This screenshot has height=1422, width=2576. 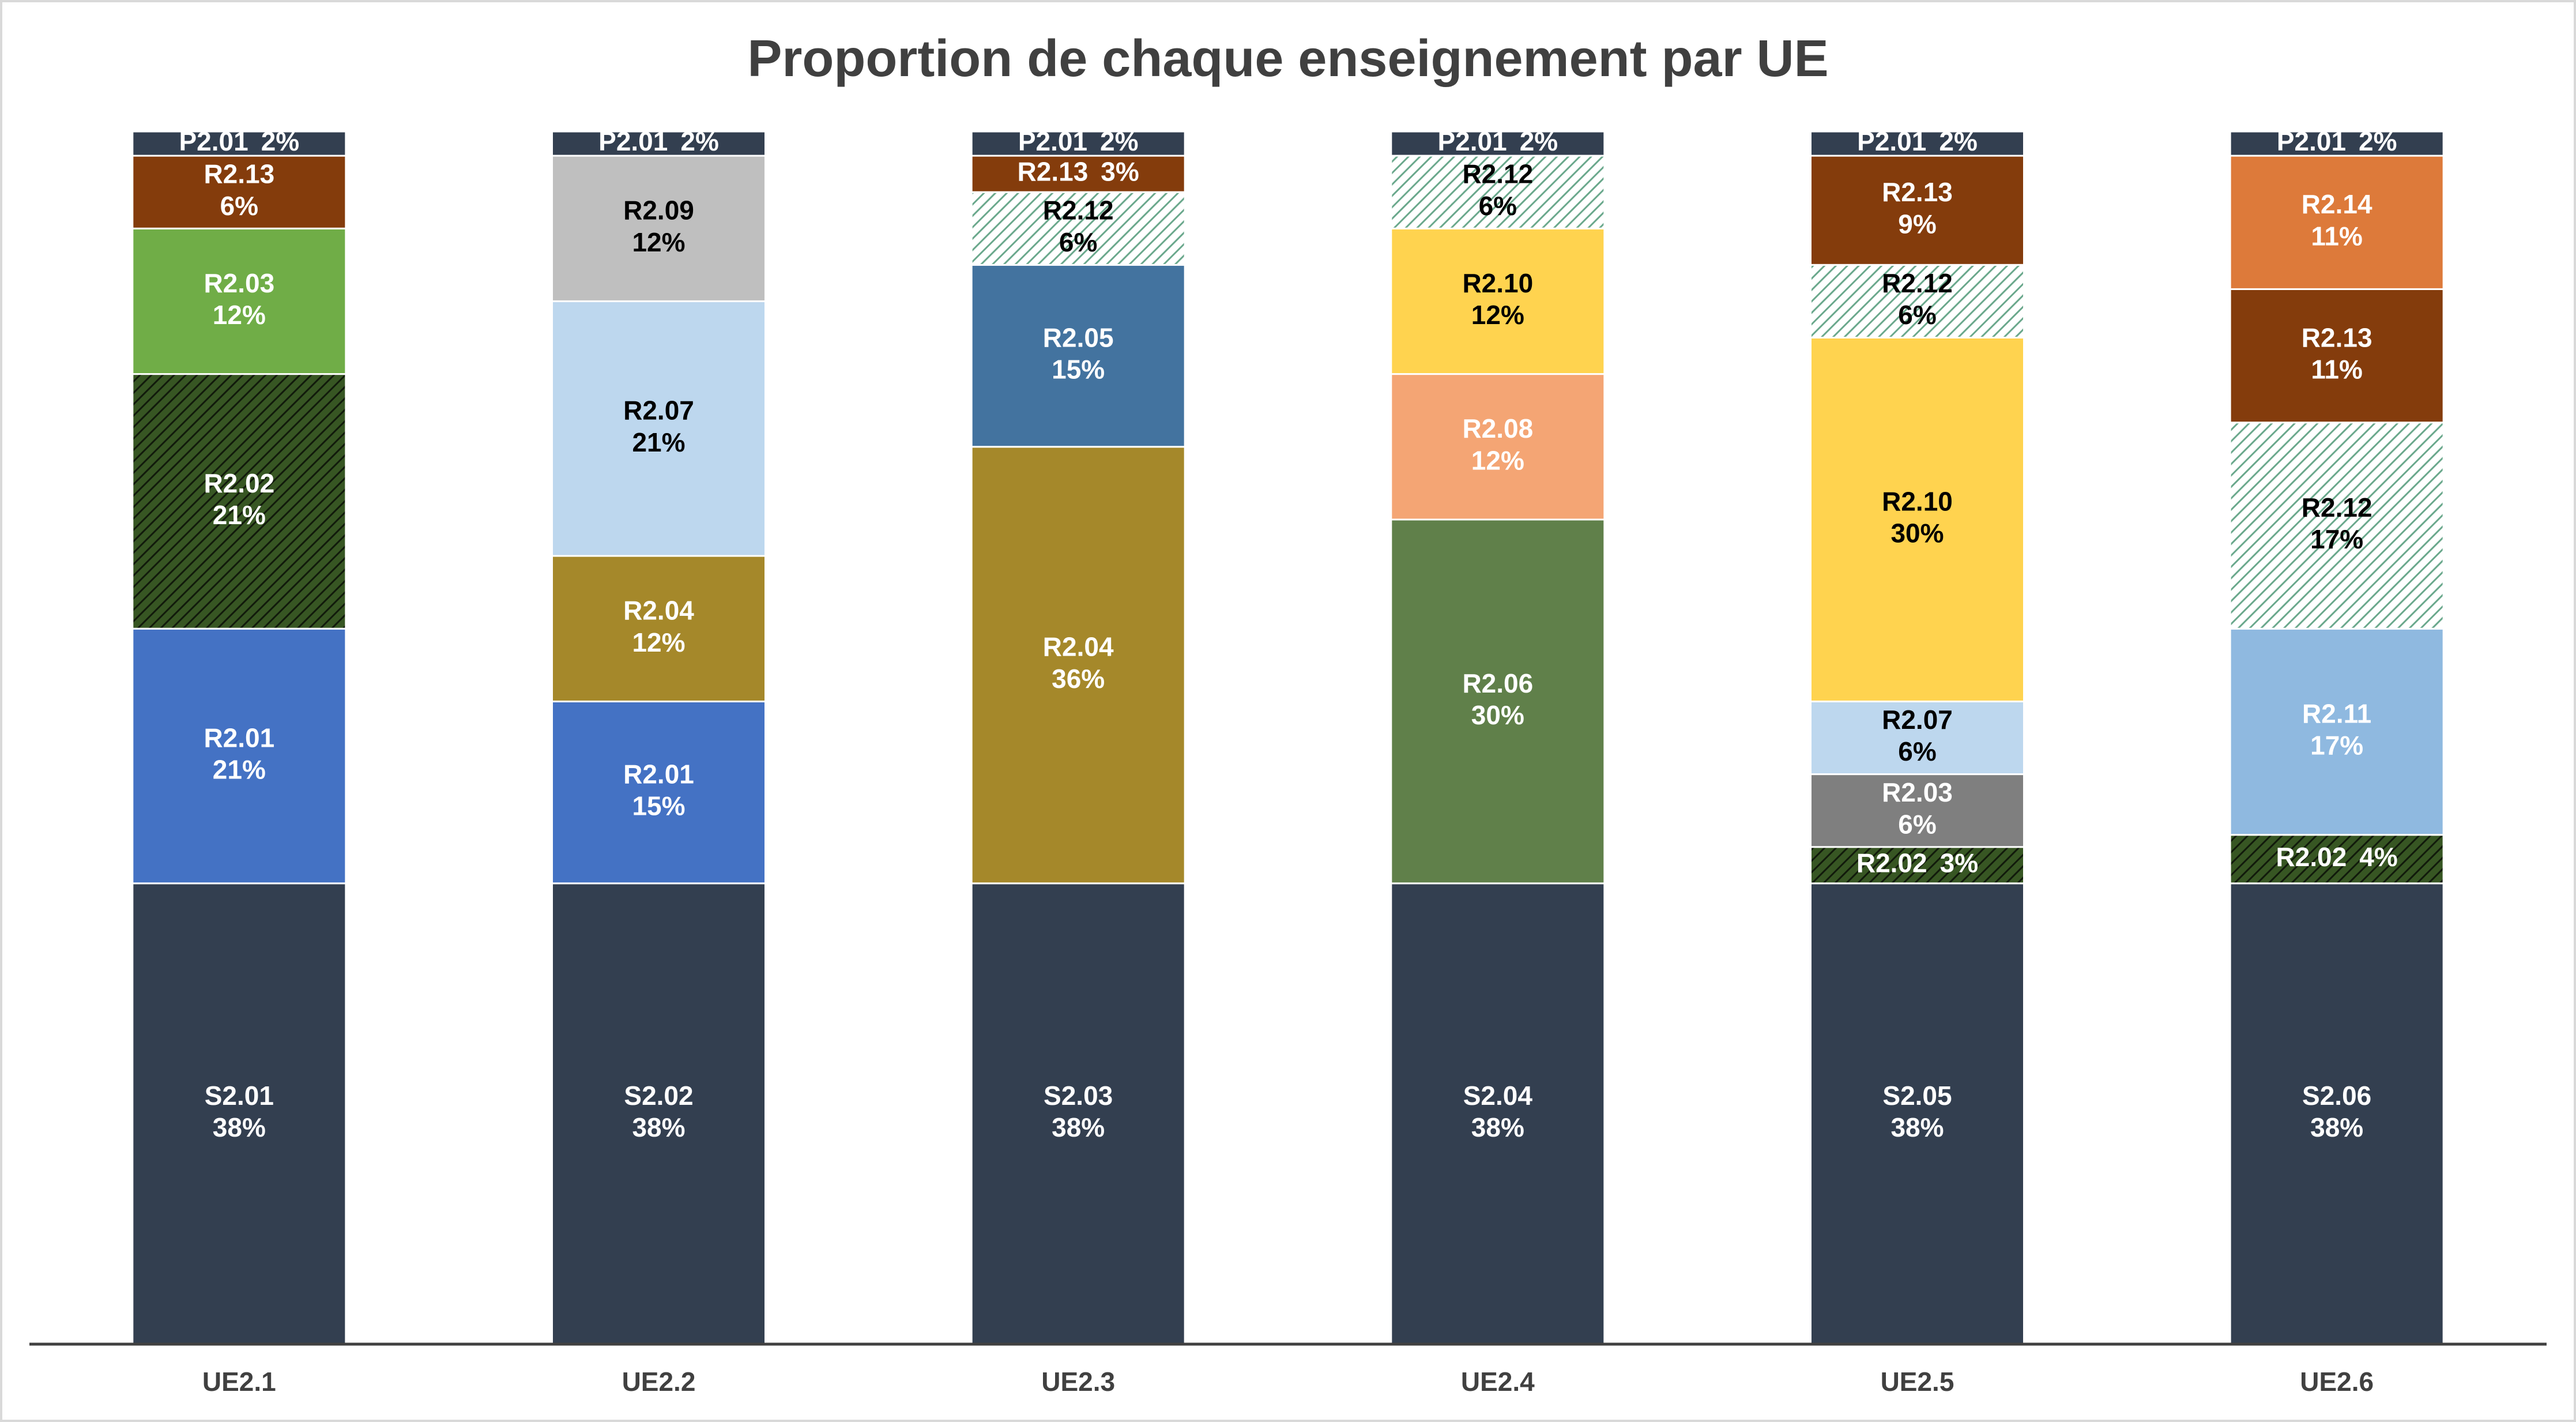 I want to click on segment-label: S2.02 38%, so click(x=658, y=1111).